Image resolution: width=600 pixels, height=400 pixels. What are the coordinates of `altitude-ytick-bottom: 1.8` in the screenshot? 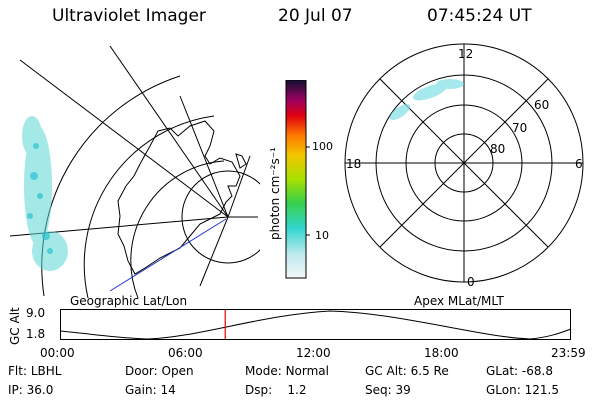 It's located at (36, 334).